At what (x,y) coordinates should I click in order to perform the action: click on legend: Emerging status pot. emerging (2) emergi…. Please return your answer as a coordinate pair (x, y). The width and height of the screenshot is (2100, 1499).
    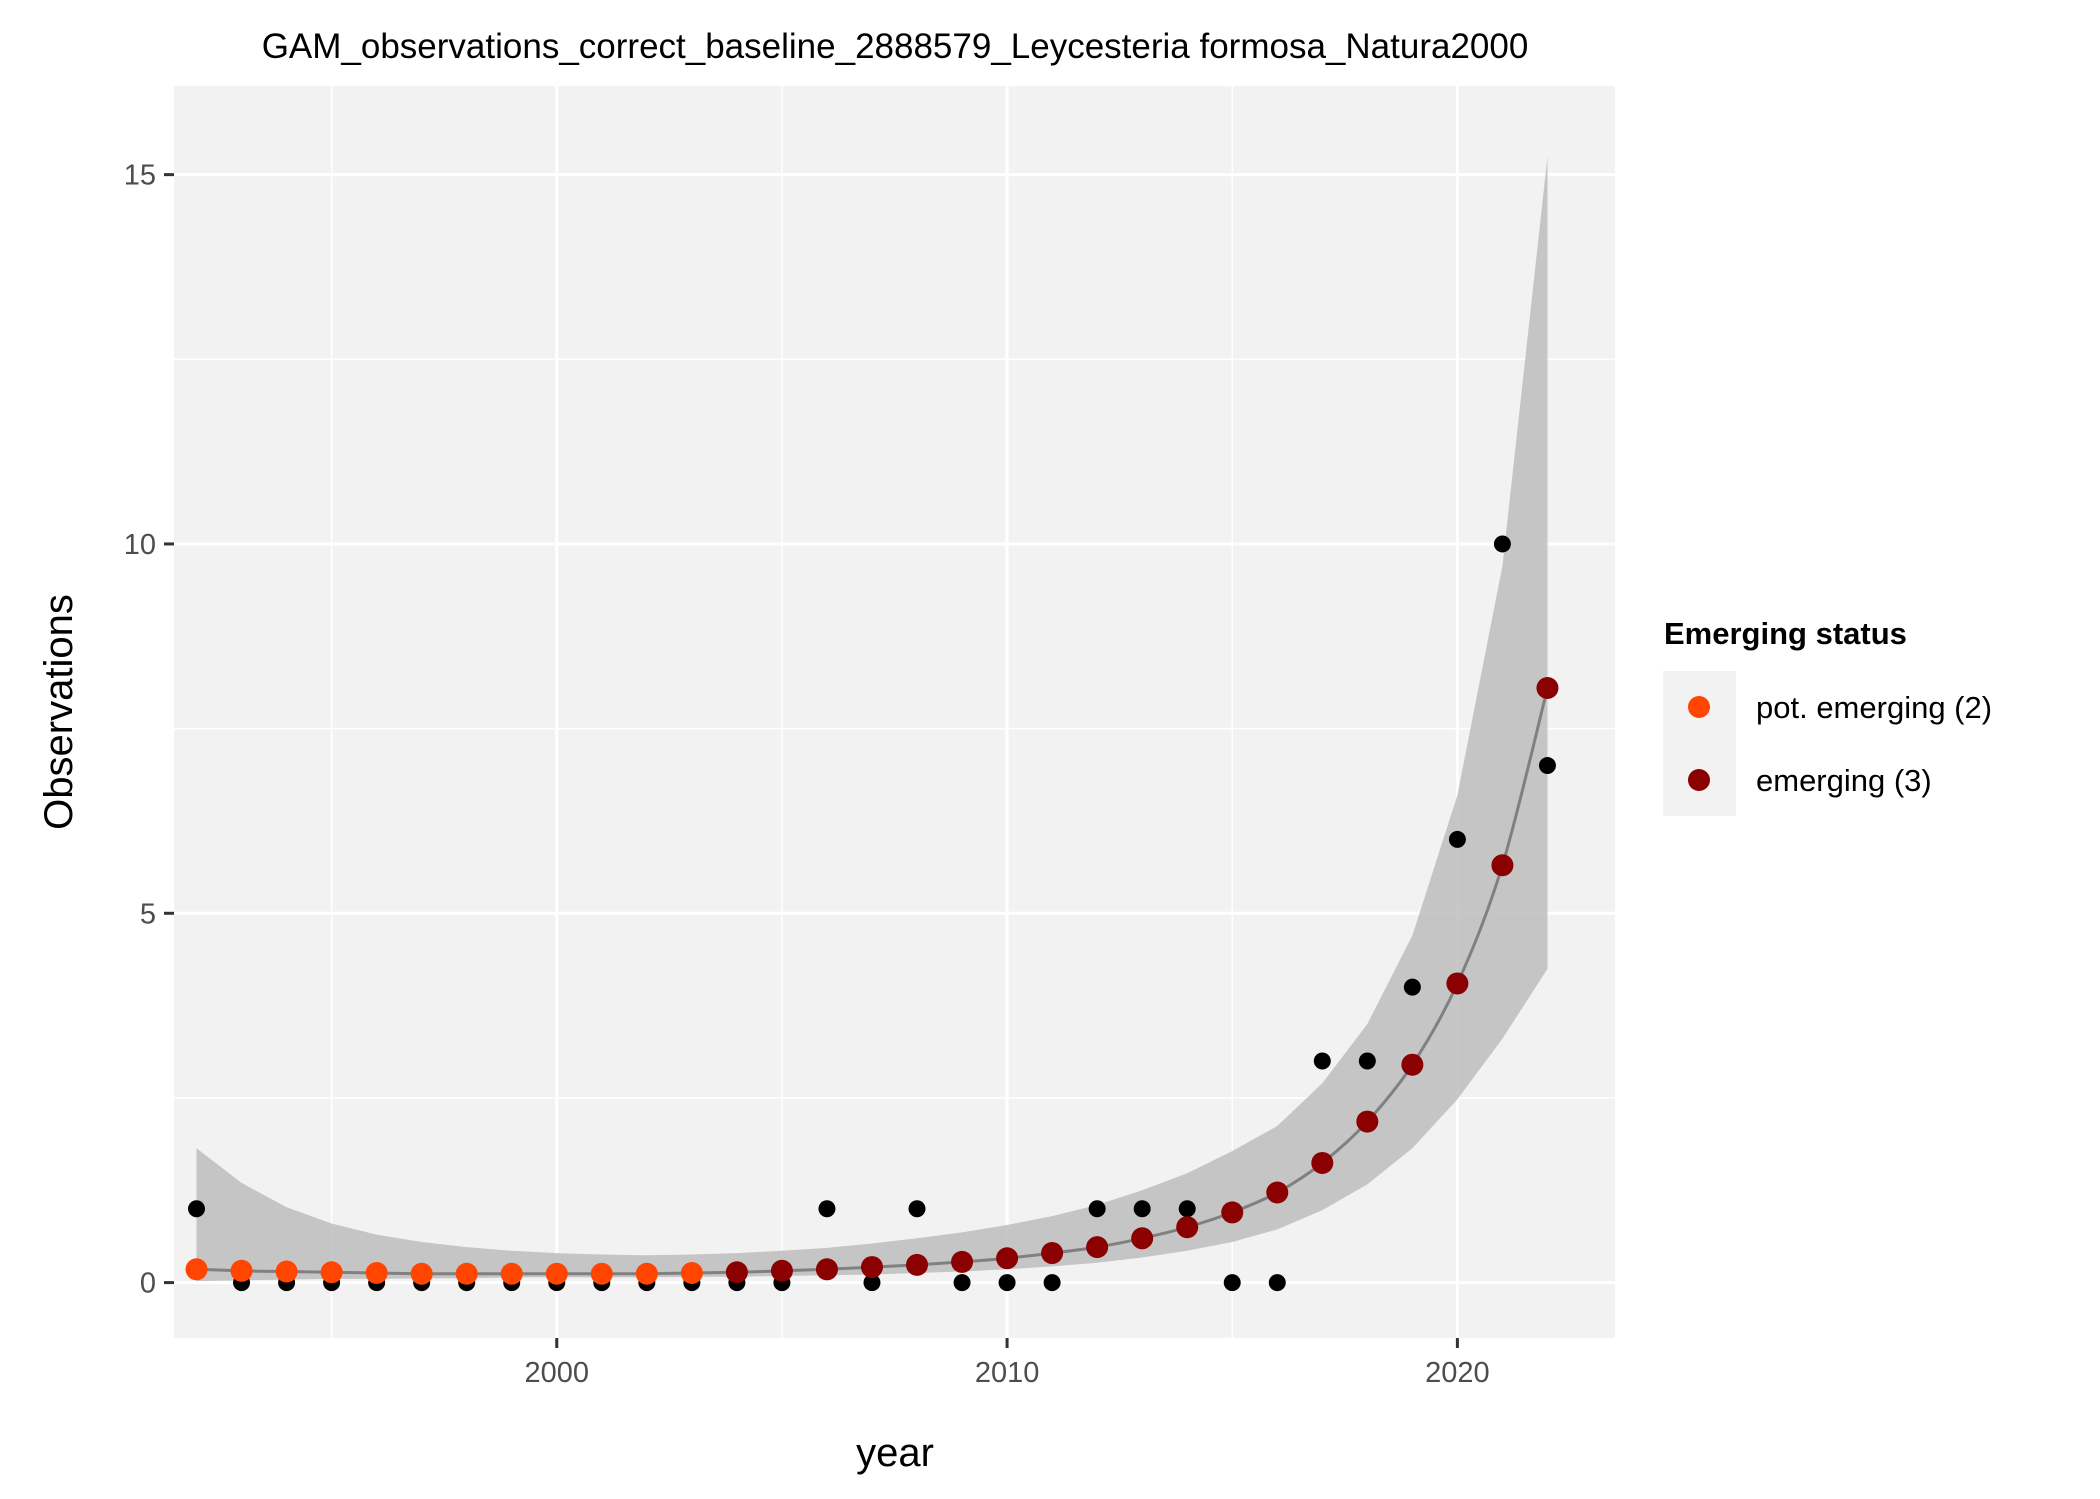
    Looking at the image, I should click on (1827, 716).